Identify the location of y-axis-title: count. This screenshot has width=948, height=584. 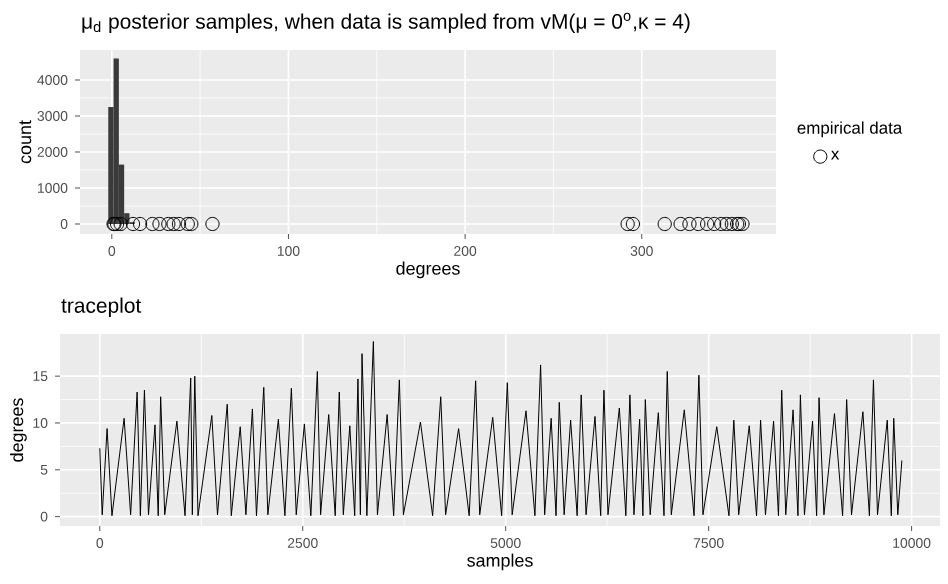
(25, 142).